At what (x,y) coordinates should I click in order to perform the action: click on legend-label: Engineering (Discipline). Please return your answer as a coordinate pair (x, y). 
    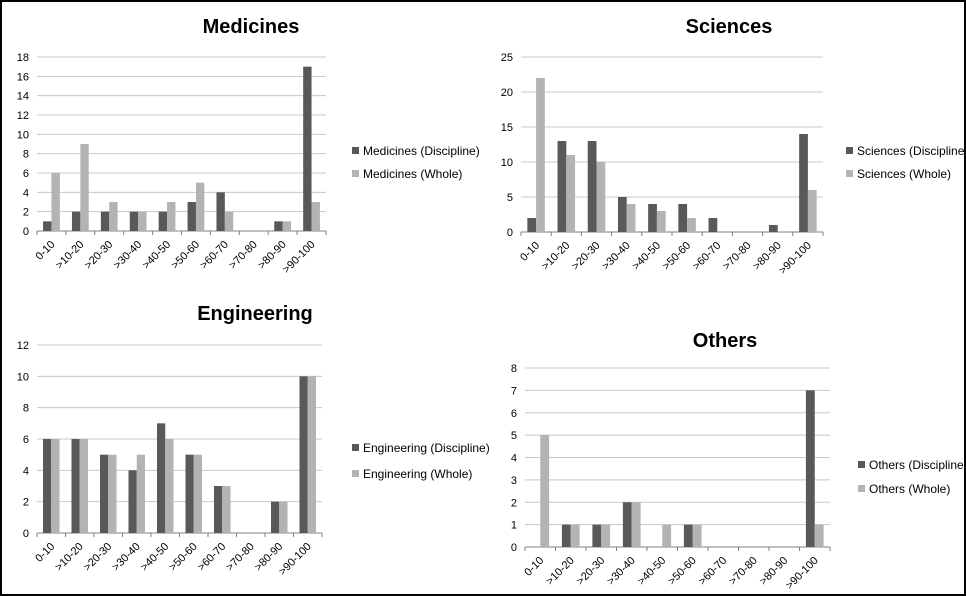
    Looking at the image, I should click on (426, 448).